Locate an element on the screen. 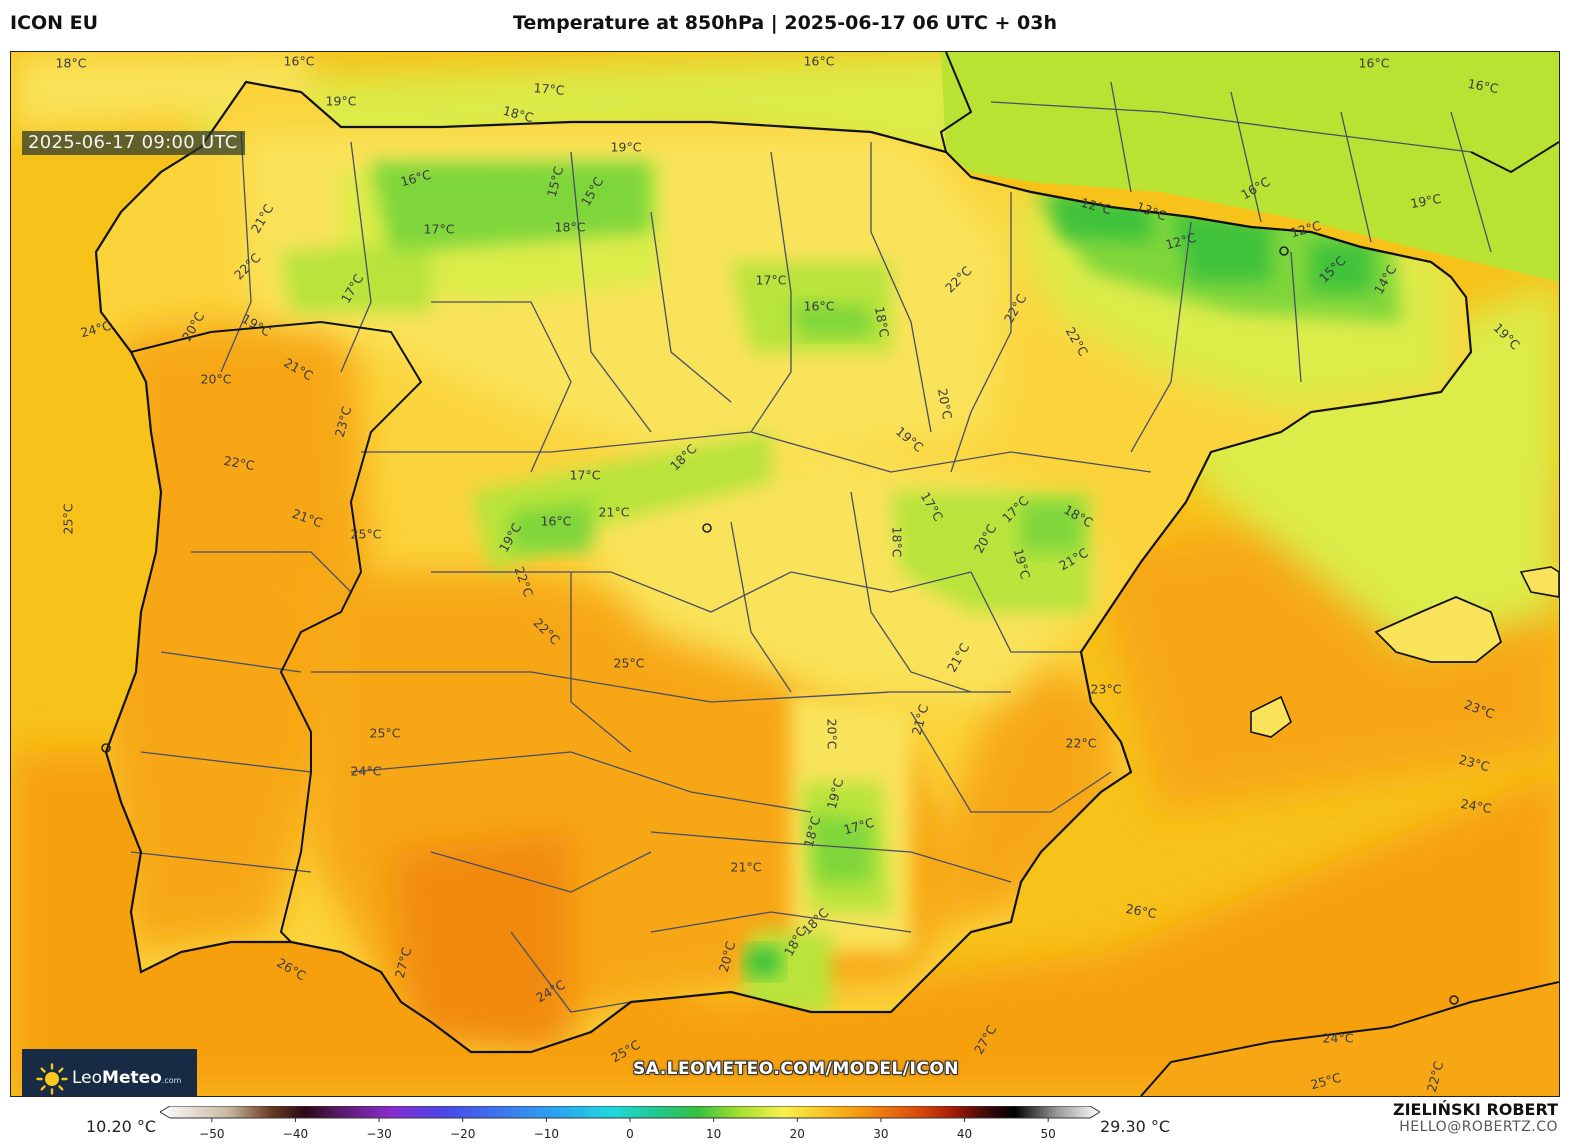 The height and width of the screenshot is (1148, 1570). leometeo-logo: LeoMeteo.com is located at coordinates (109, 1072).